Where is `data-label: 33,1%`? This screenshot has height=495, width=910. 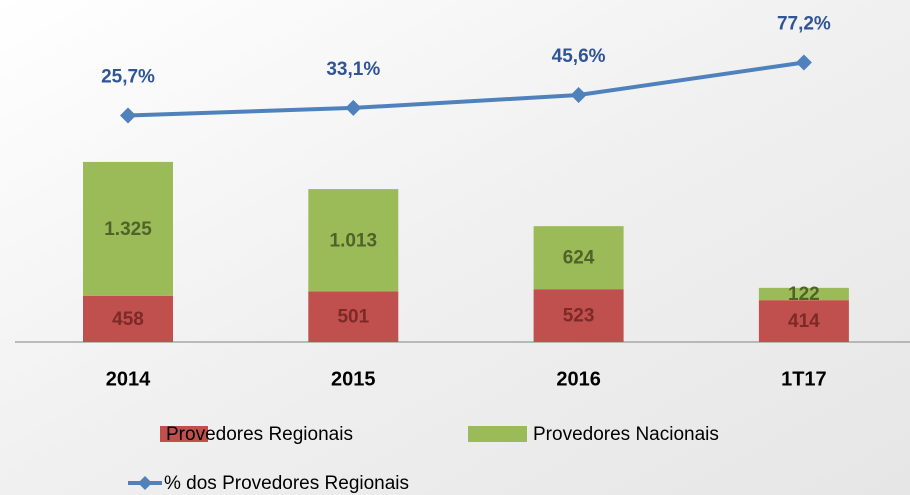 data-label: 33,1% is located at coordinates (353, 69).